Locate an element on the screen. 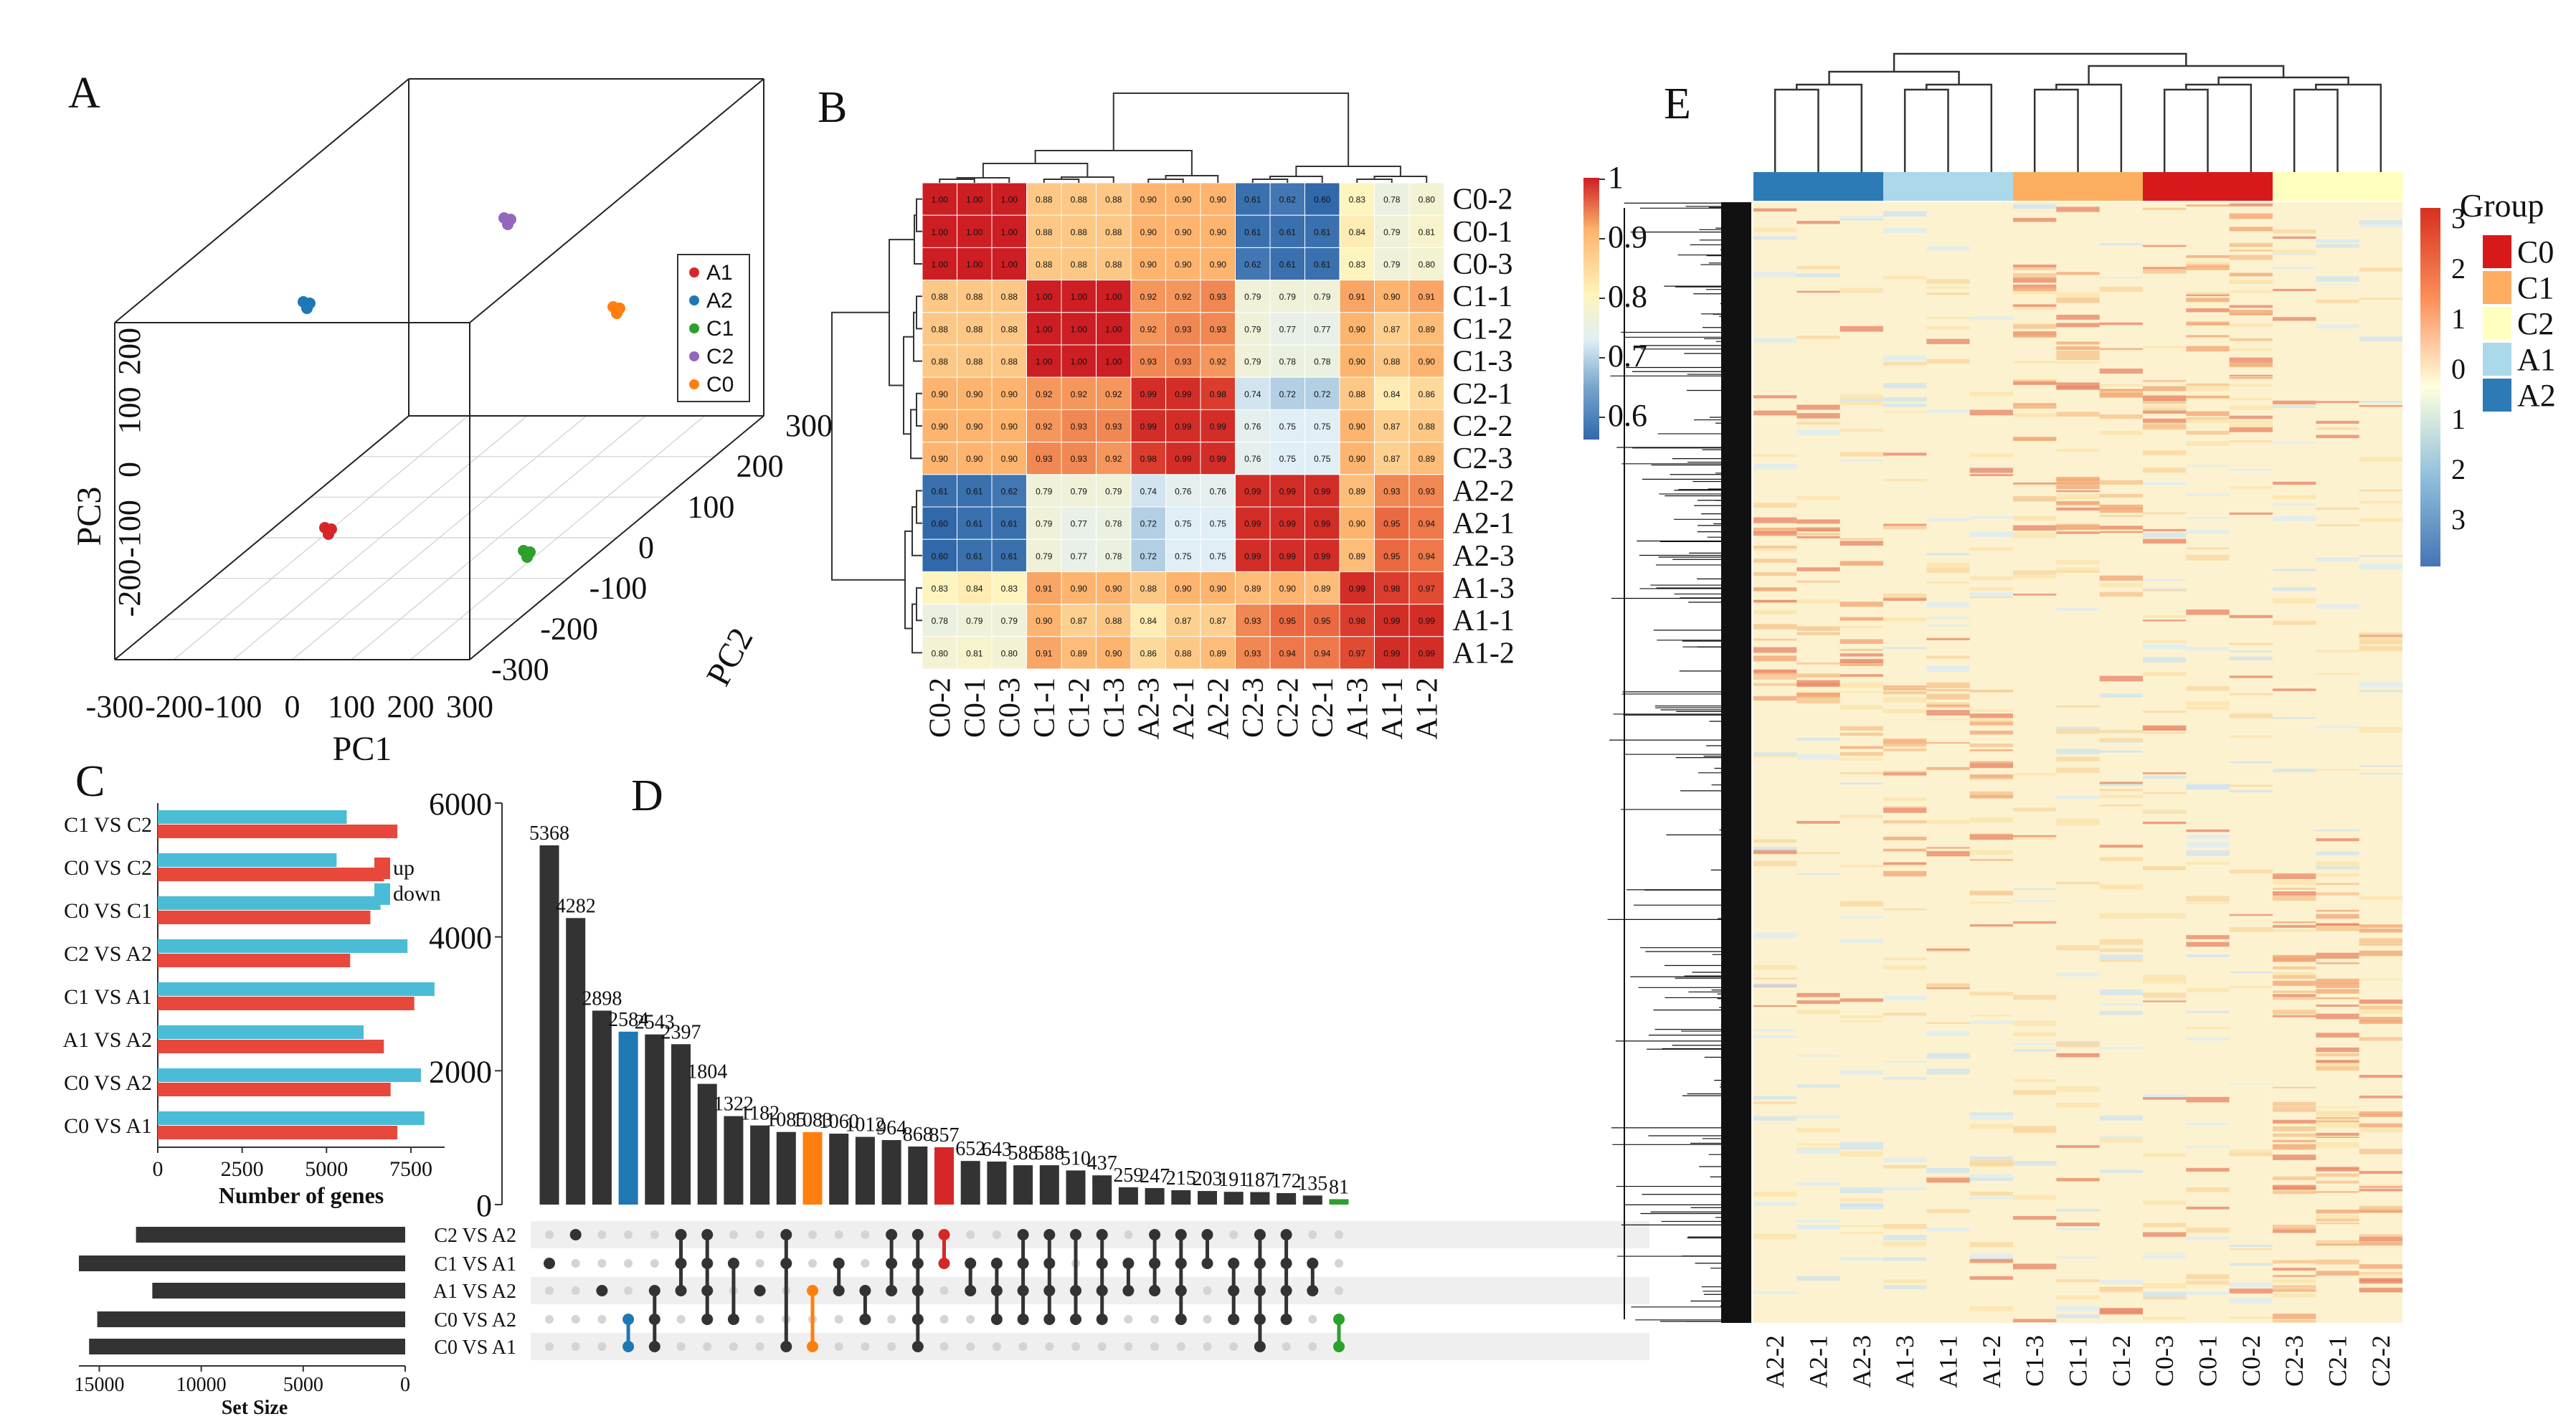 The height and width of the screenshot is (1424, 2576). matrix-dot-active is located at coordinates (575, 1234).